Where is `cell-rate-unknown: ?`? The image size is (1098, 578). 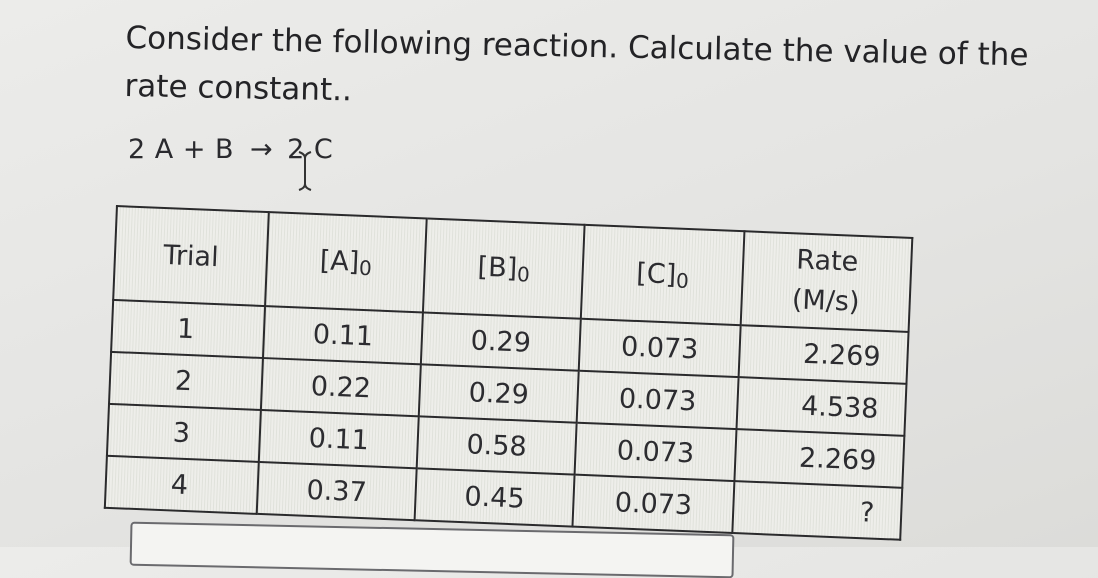 cell-rate-unknown: ? is located at coordinates (817, 510).